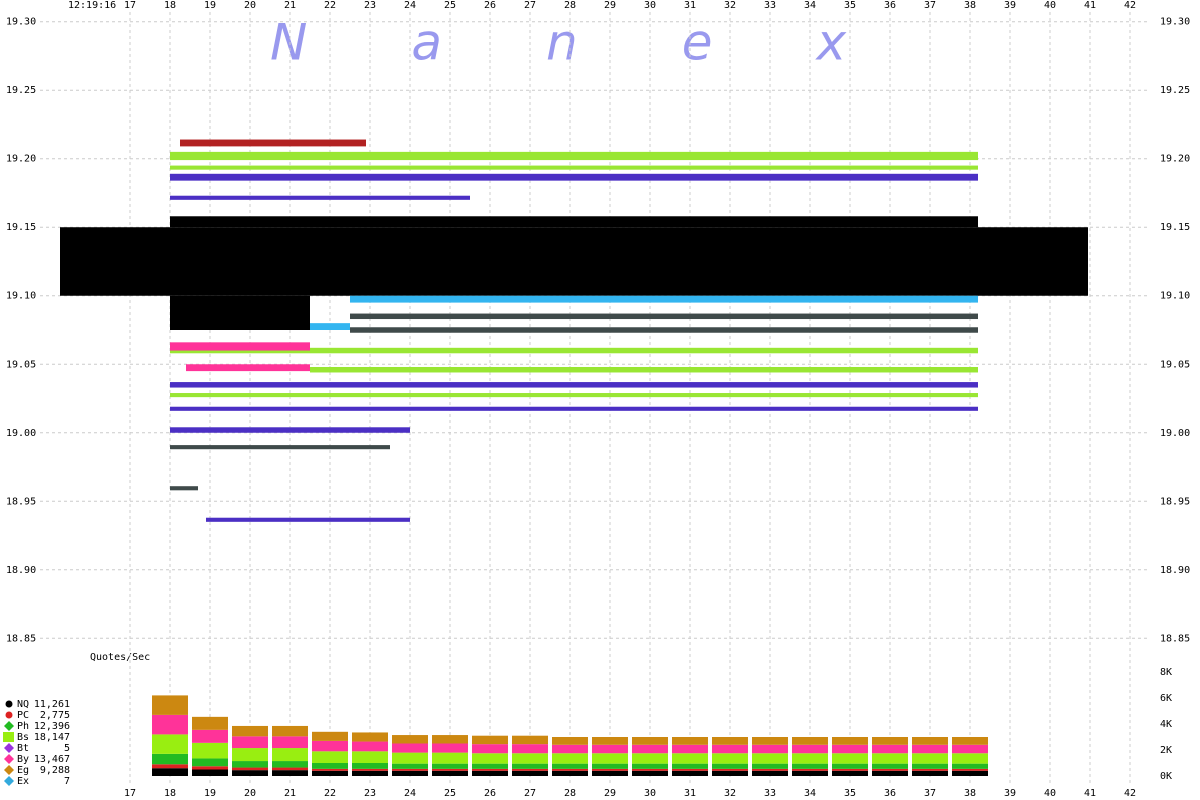  What do you see at coordinates (210, 793) in the screenshot?
I see `x-tick-label: 19` at bounding box center [210, 793].